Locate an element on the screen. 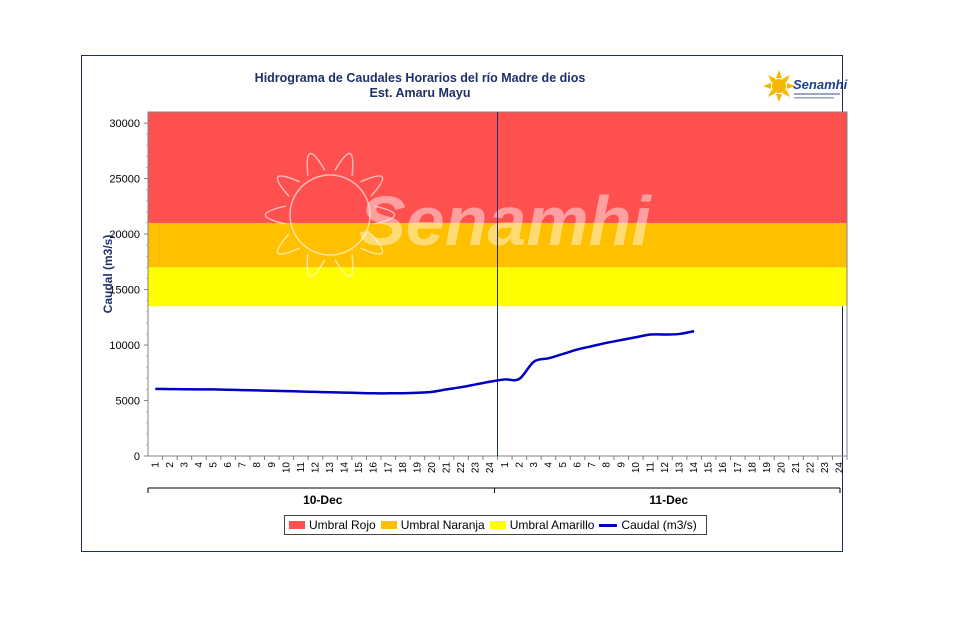 This screenshot has height=618, width=961. legend-item-naranja: Umbral Naranja is located at coordinates (432, 525).